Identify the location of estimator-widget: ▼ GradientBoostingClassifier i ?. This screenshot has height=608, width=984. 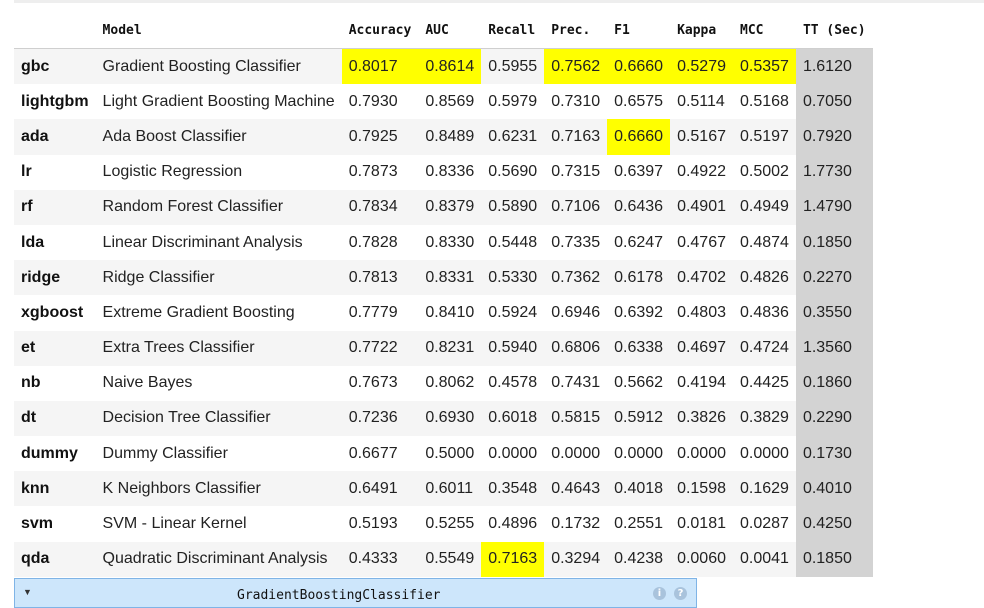
(355, 593).